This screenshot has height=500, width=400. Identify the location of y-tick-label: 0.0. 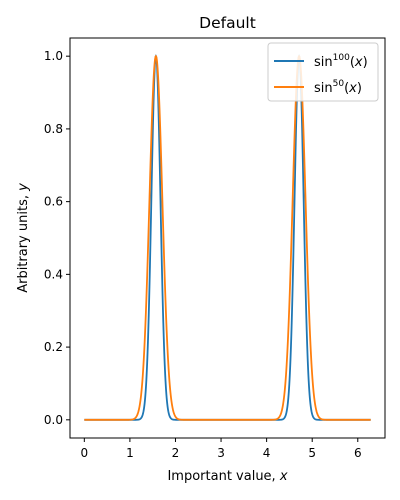
(53, 420).